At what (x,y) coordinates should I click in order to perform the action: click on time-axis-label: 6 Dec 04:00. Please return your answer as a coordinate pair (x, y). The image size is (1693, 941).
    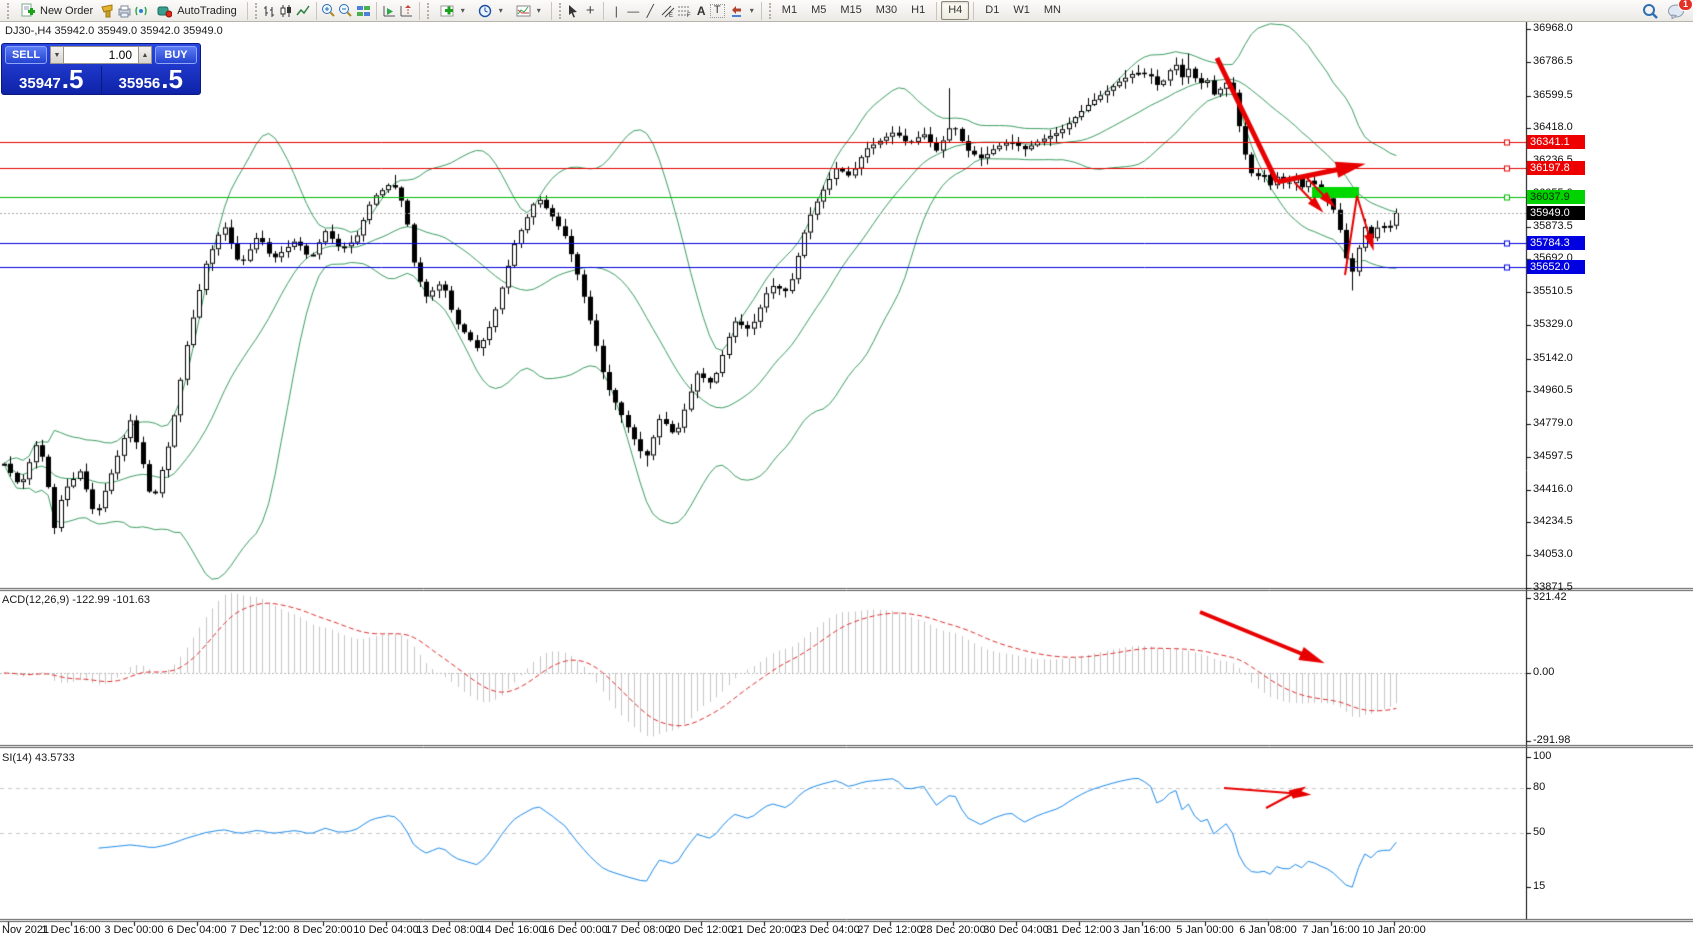
    Looking at the image, I should click on (197, 930).